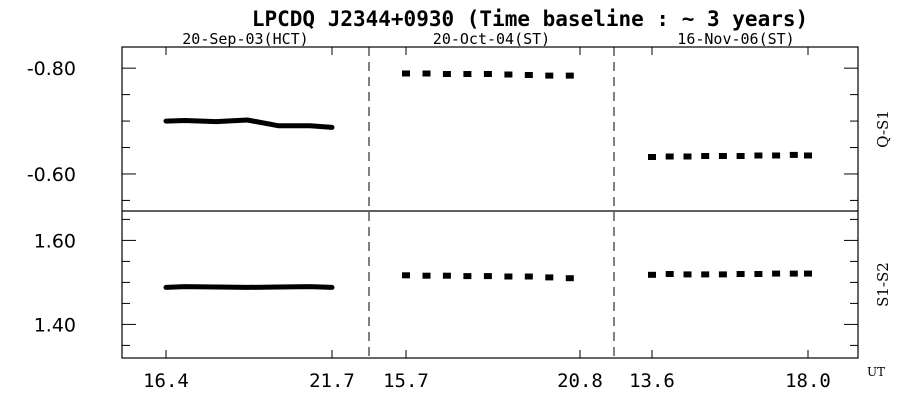 This screenshot has height=398, width=915. What do you see at coordinates (491, 39) in the screenshot?
I see `session-label: 20-Oct-04(ST)` at bounding box center [491, 39].